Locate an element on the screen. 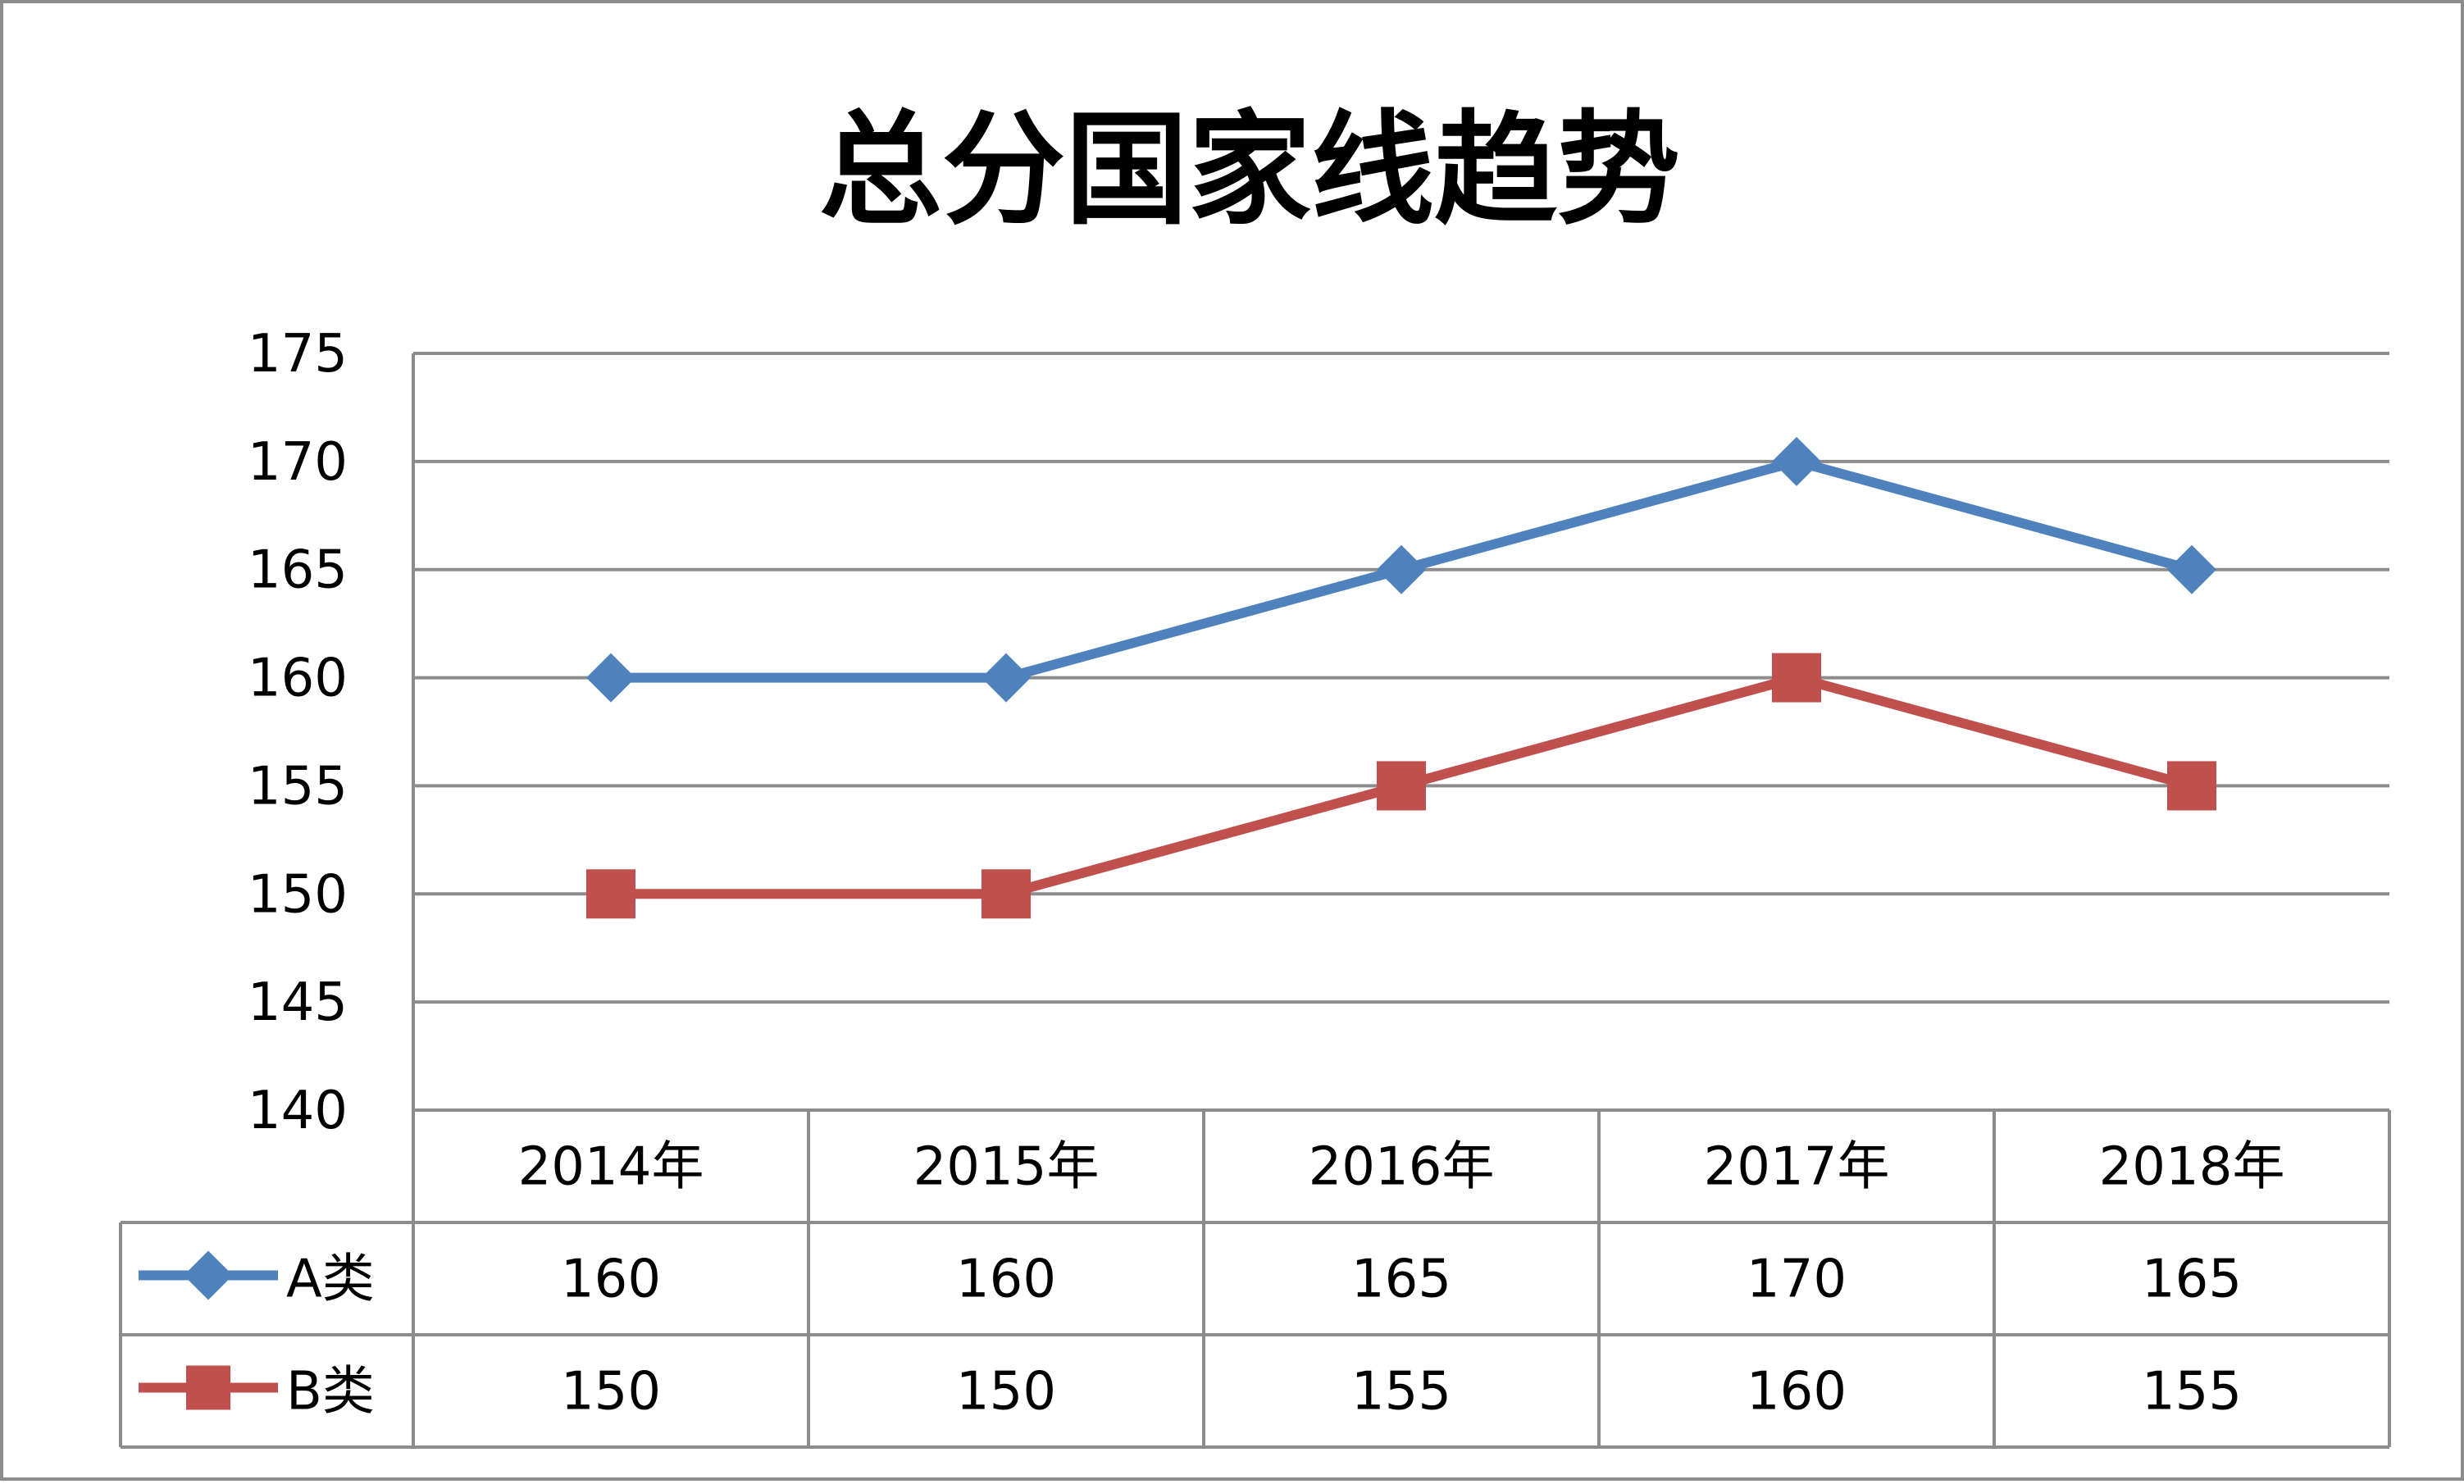 The width and height of the screenshot is (2464, 1484). x-tick-label: 2015年 is located at coordinates (1006, 1167).